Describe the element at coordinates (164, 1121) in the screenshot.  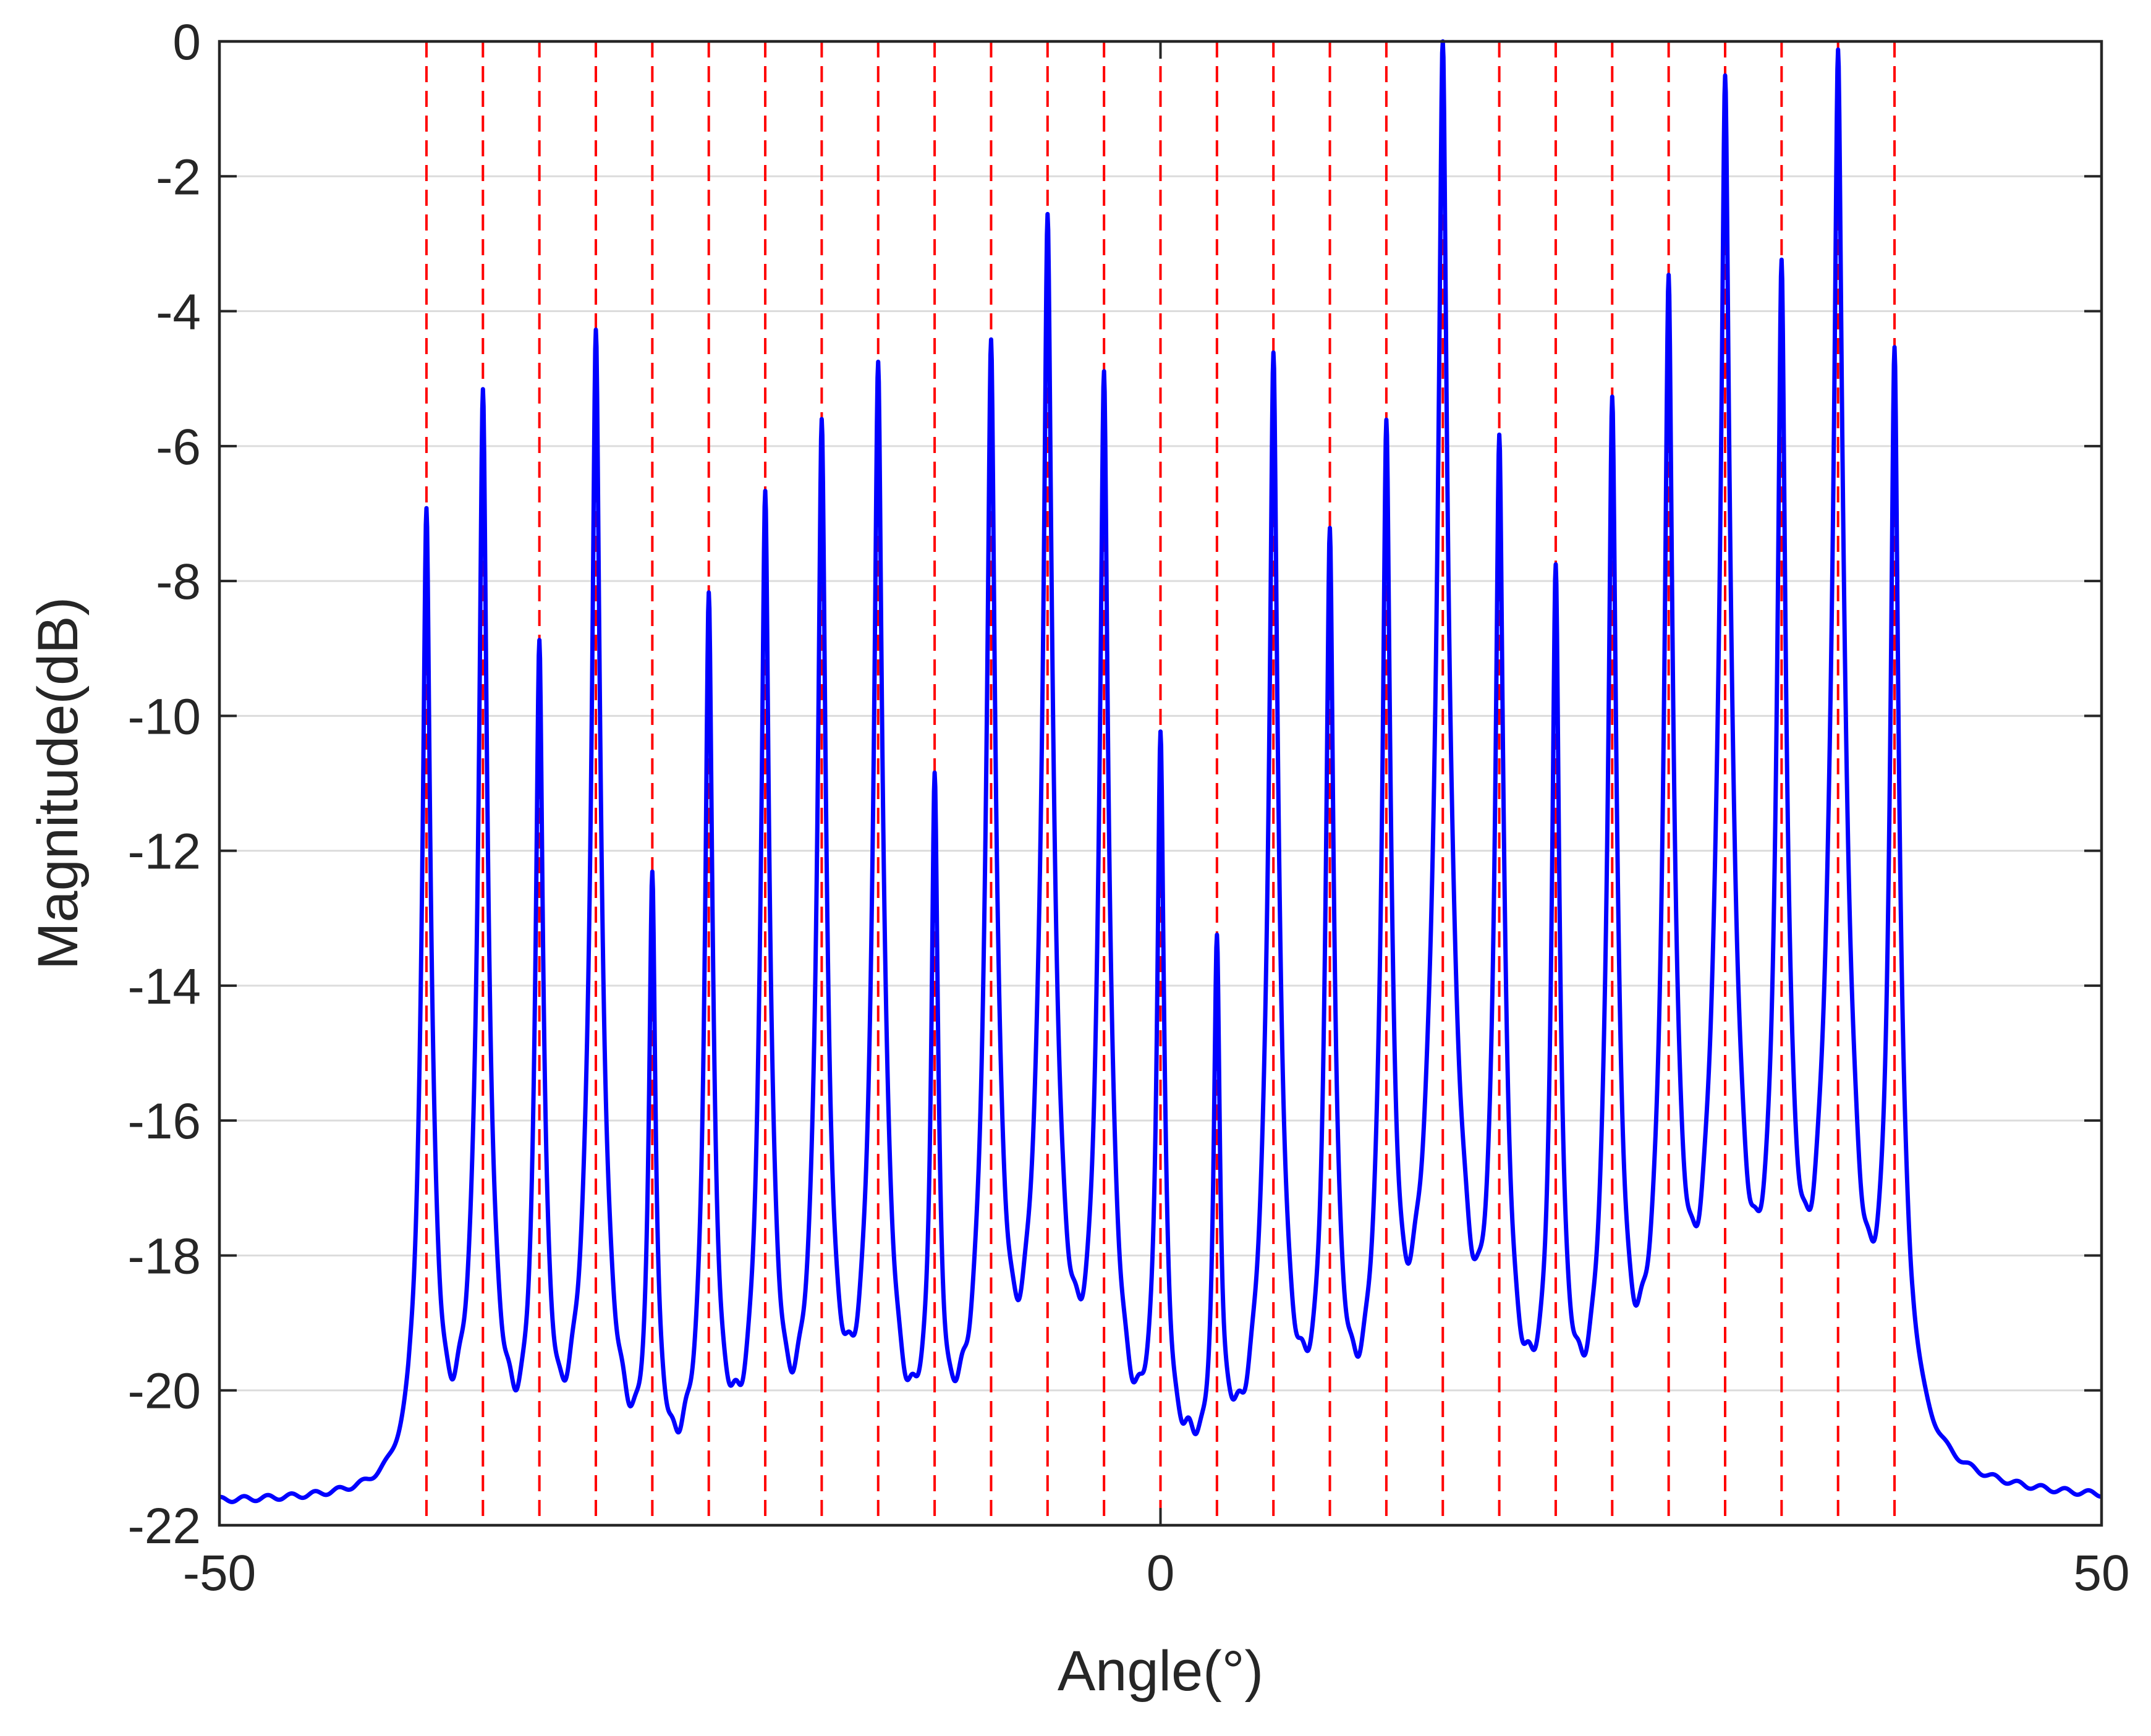
I see `y-tick-label: -16` at that location.